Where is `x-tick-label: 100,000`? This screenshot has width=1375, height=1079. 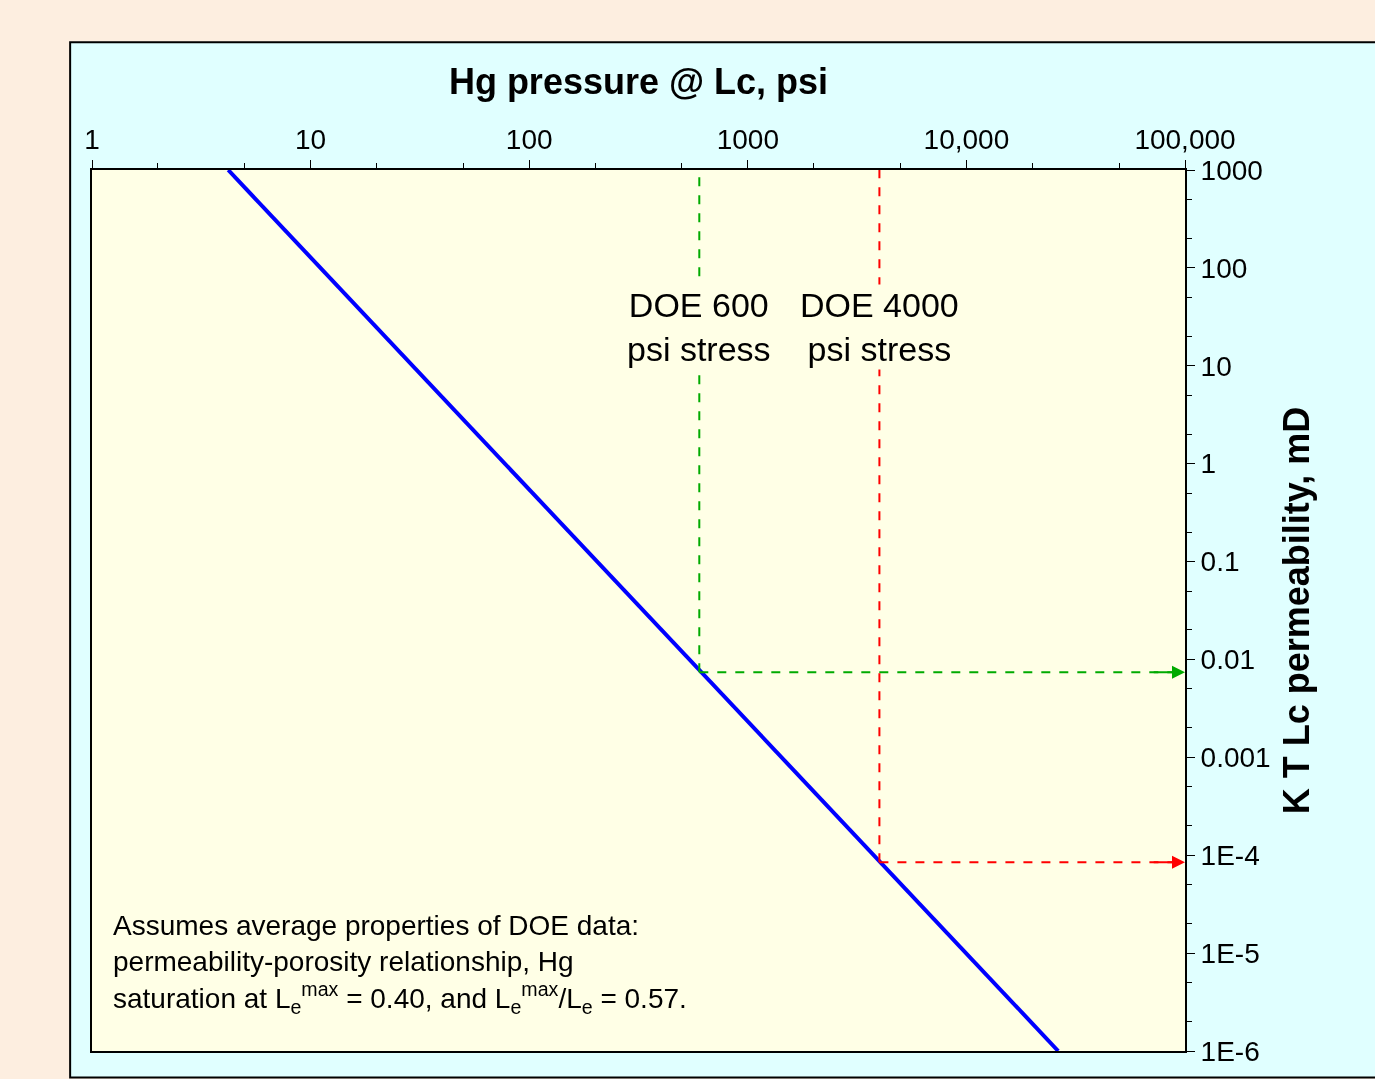
x-tick-label: 100,000 is located at coordinates (1185, 139).